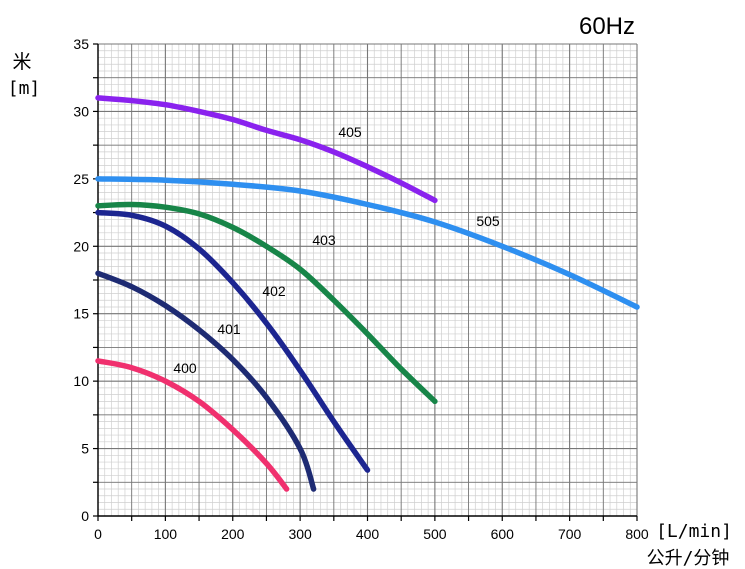 The image size is (745, 569). I want to click on y-tick-label: 30, so click(81, 111).